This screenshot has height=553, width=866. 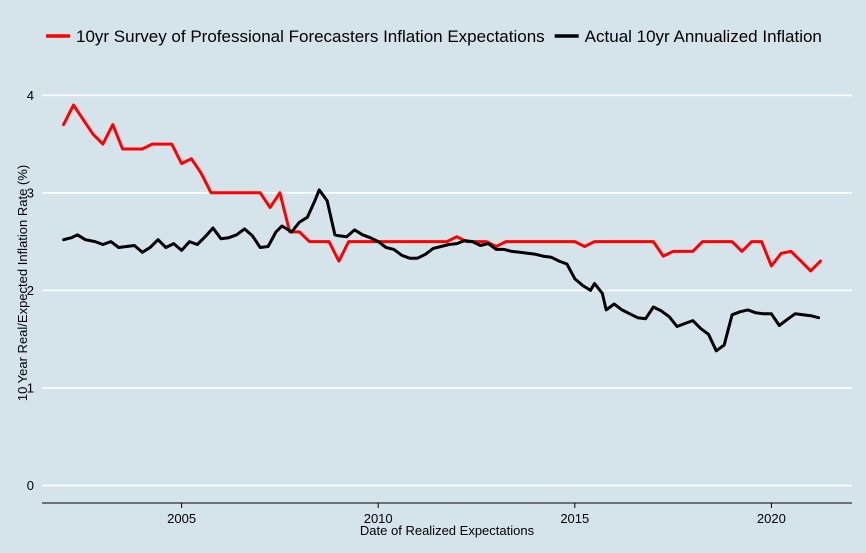 I want to click on y-tick-label: 2, so click(x=30, y=290).